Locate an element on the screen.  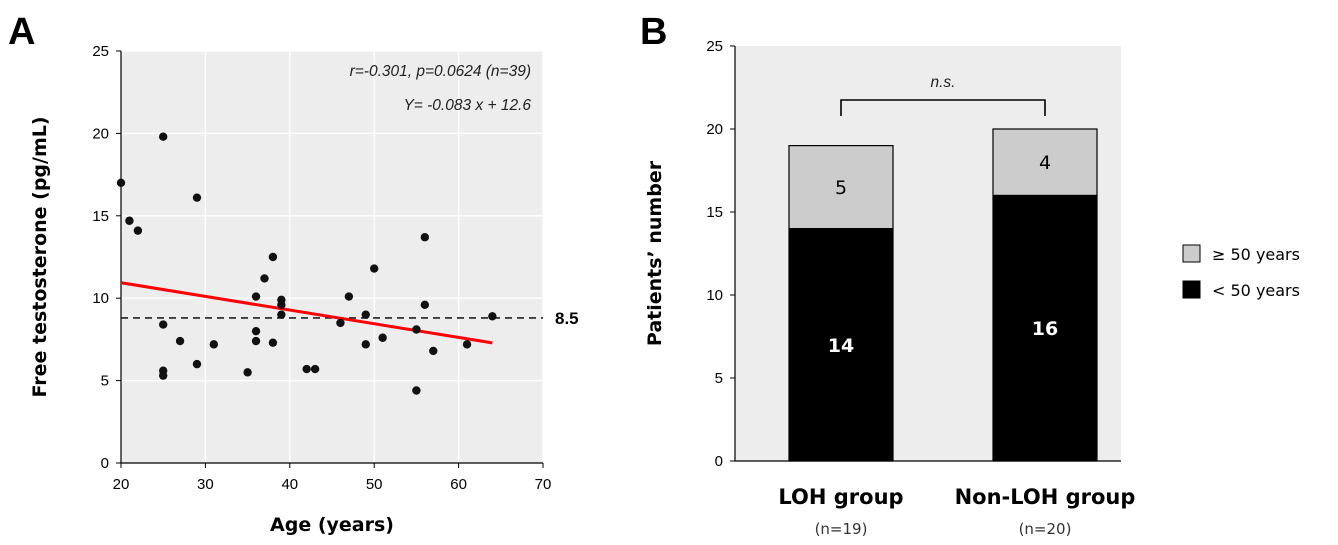
bar-y-ticks: 0 5 10 15 20 25 is located at coordinates (720, 254).